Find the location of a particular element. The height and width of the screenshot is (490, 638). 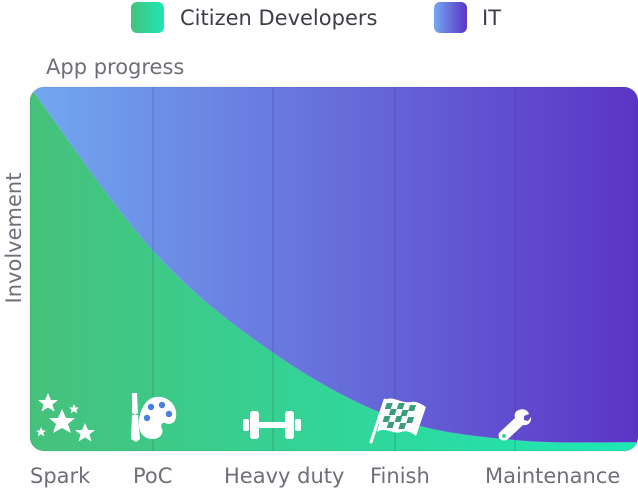

legend-label-citizen-developers: Citizen Developers is located at coordinates (278, 18).